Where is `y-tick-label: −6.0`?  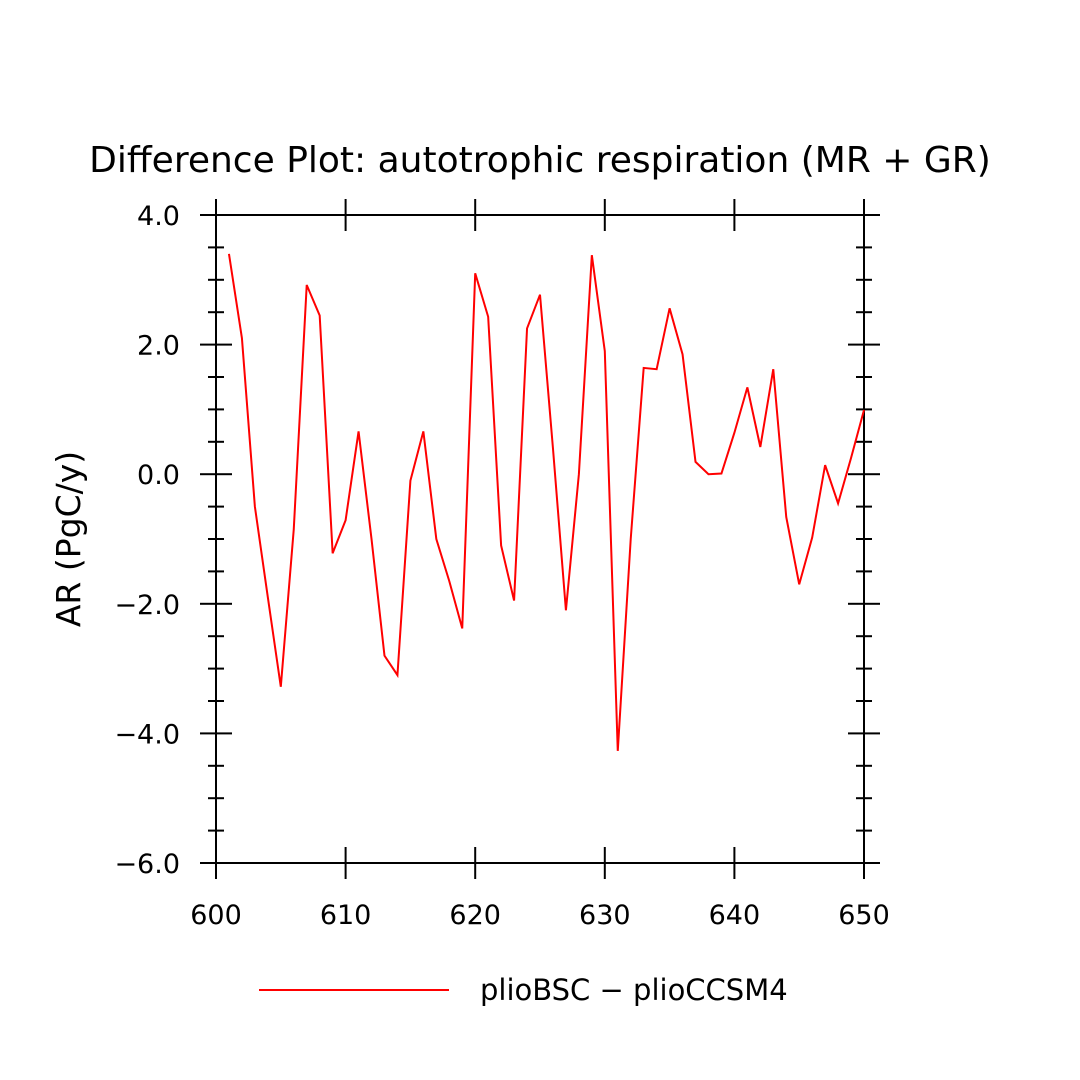 y-tick-label: −6.0 is located at coordinates (147, 864).